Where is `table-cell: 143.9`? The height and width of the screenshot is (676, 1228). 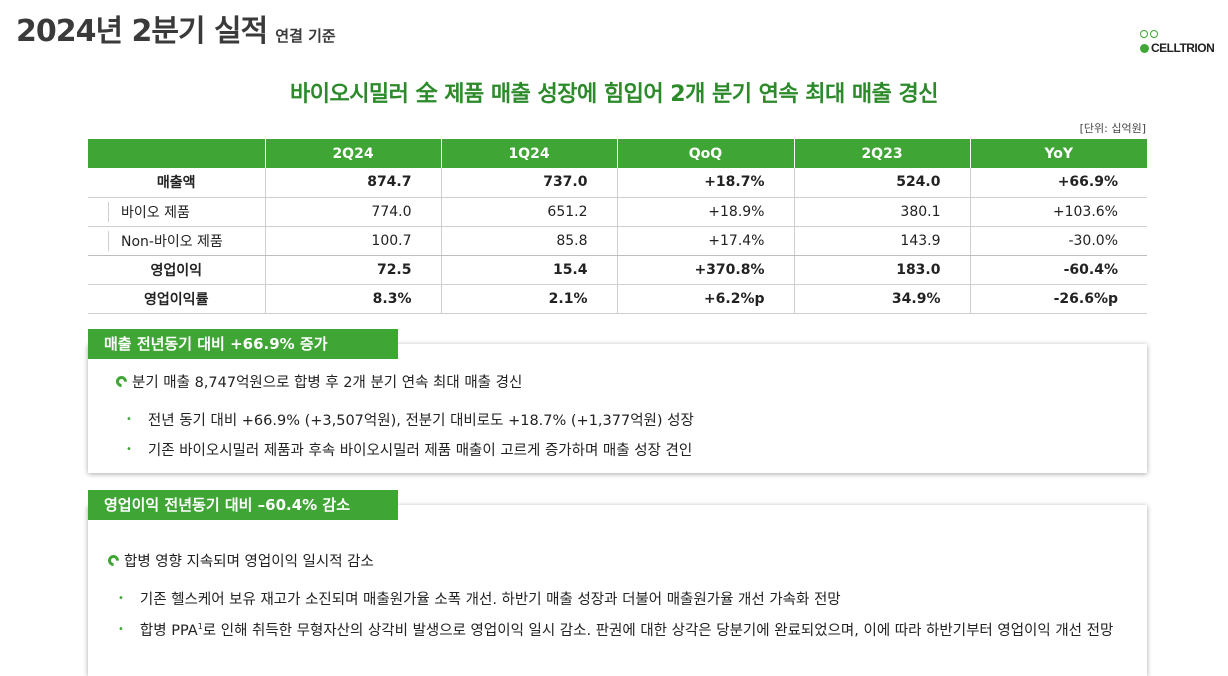
table-cell: 143.9 is located at coordinates (881, 241).